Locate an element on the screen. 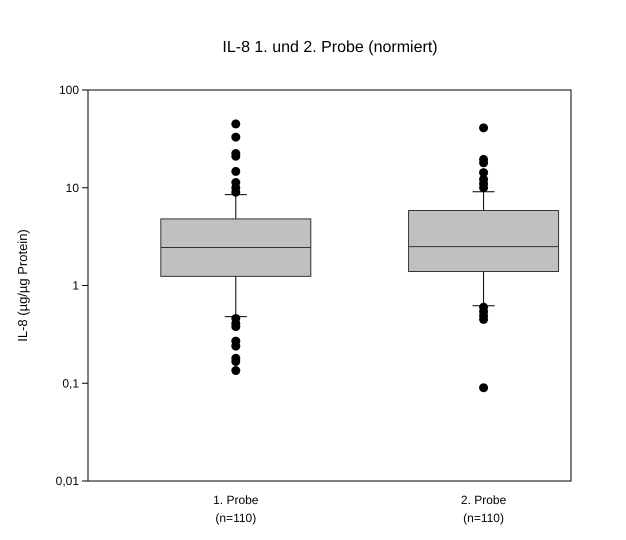 The width and height of the screenshot is (626, 540). y-tick-label: 0,1 is located at coordinates (71, 383).